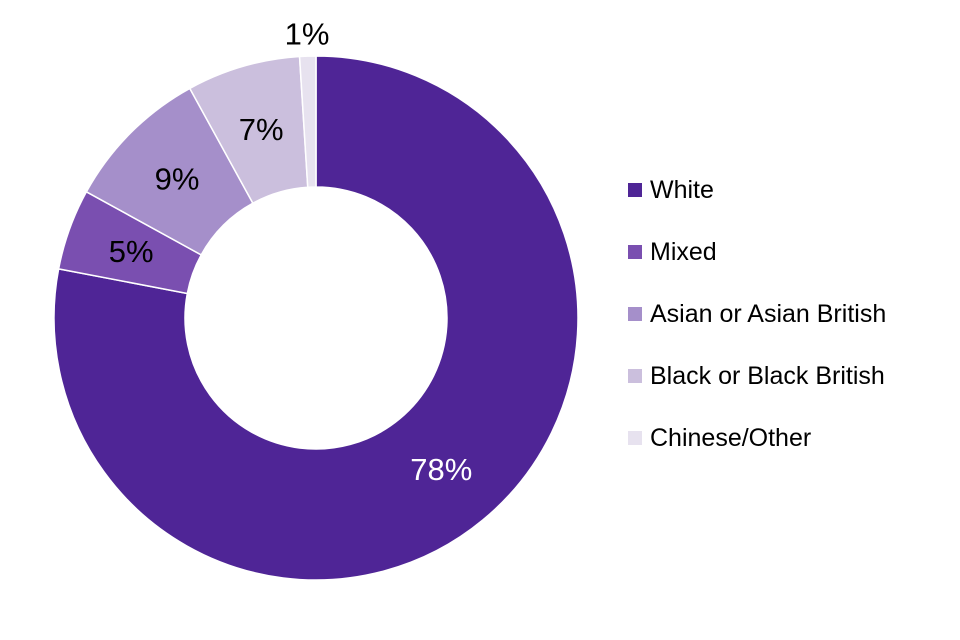 The width and height of the screenshot is (960, 640). I want to click on legend-item-white: White, so click(671, 190).